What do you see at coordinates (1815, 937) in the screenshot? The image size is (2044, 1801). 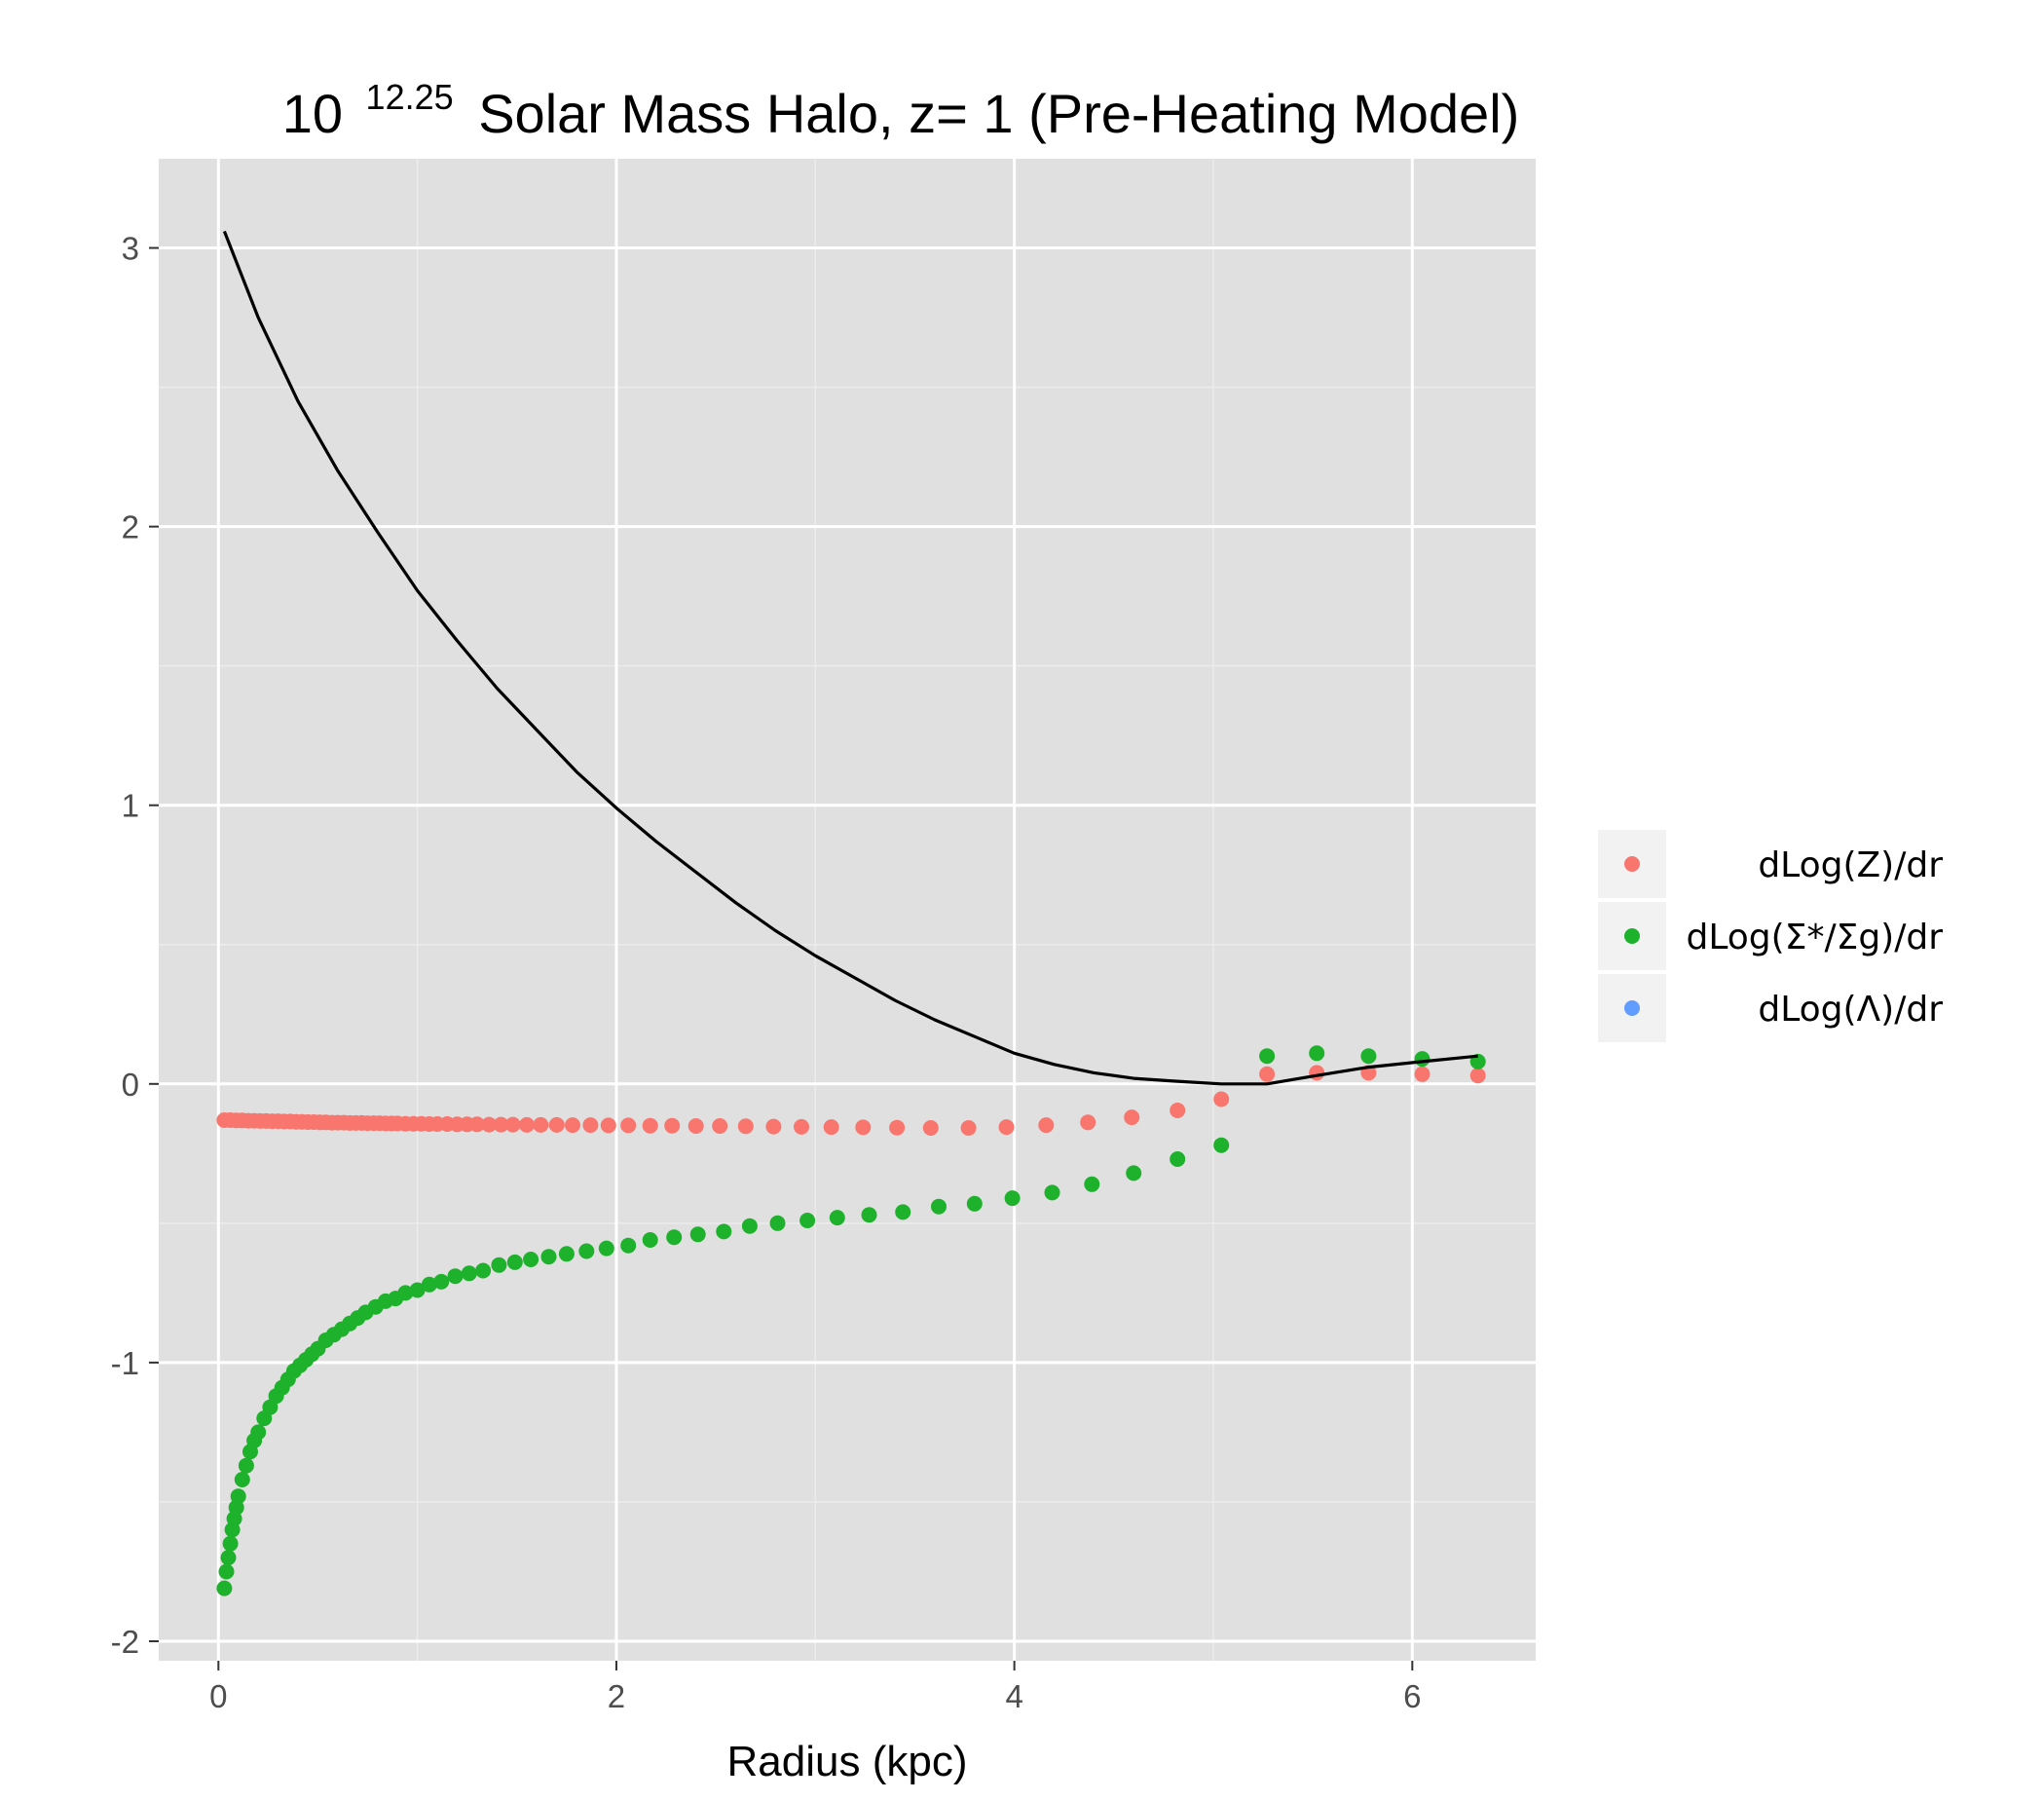 I see `legend-label: dLog(Σ*/Σg)/dr` at bounding box center [1815, 937].